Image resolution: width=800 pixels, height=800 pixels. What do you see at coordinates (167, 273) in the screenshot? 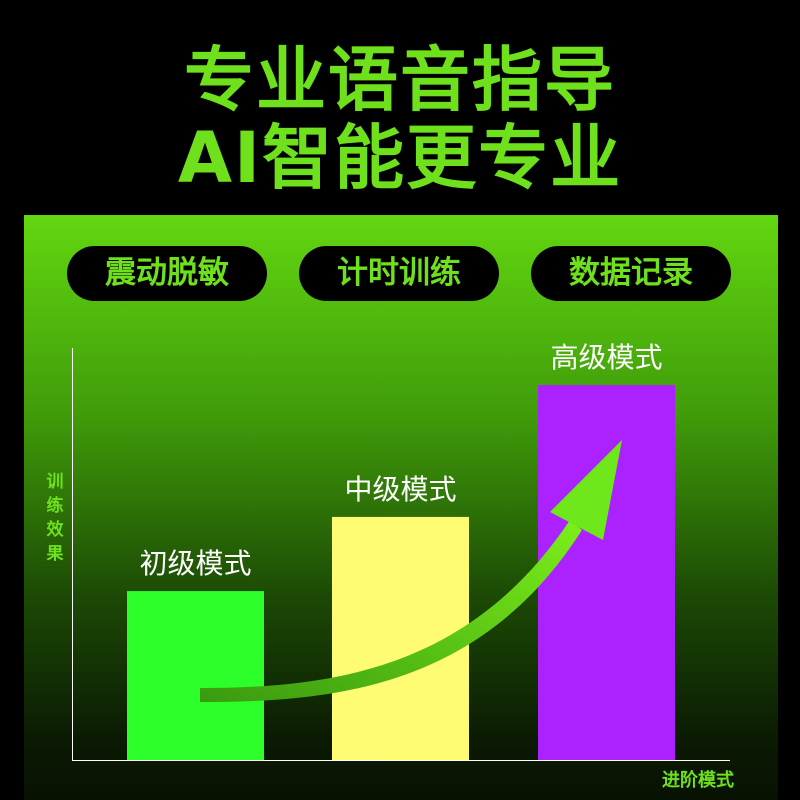
I see `feature-pill-vibration: 震动脱敏` at bounding box center [167, 273].